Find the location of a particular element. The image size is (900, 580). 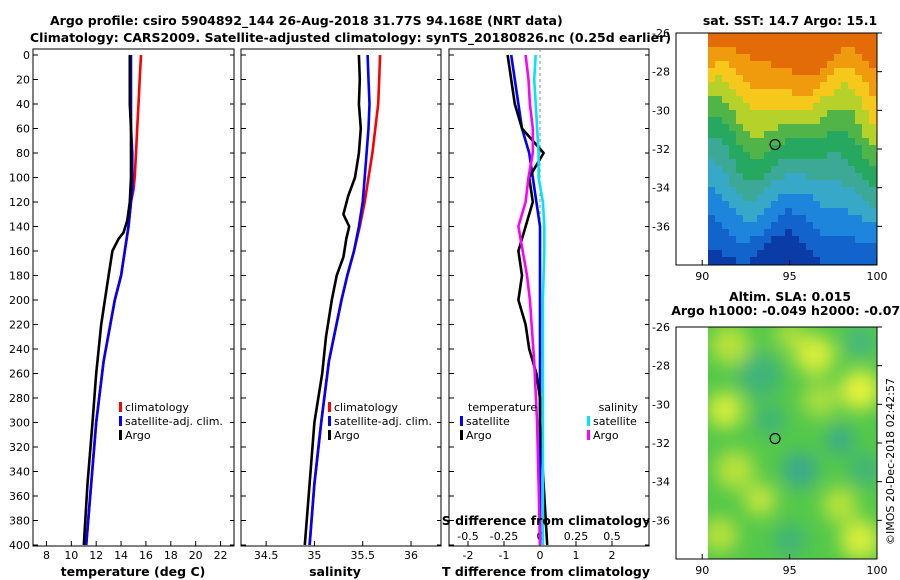

x-tick-label: -1 is located at coordinates (504, 555).